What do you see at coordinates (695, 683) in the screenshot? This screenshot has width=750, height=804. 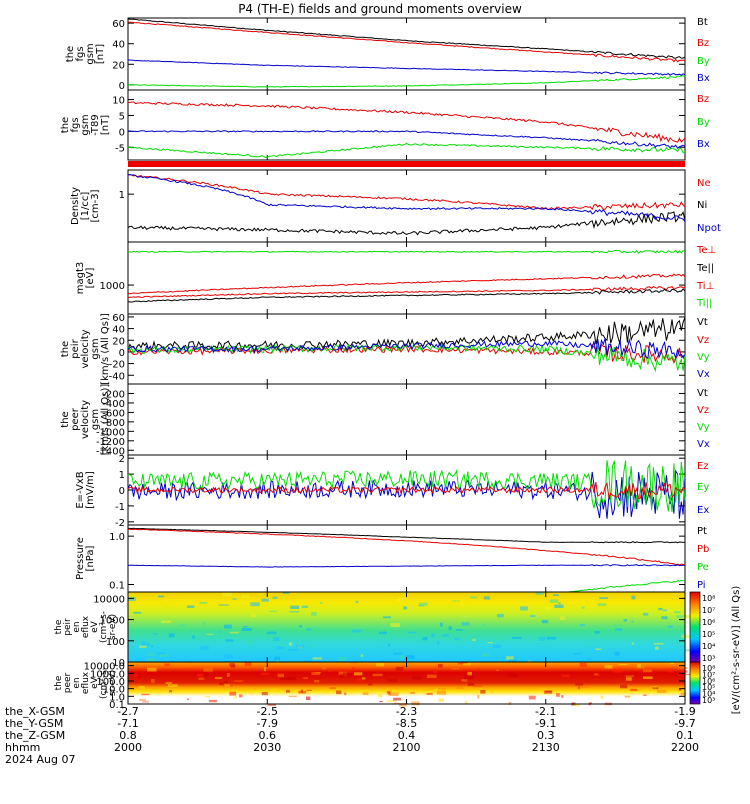 I see `colorbar-peer-eflux` at bounding box center [695, 683].